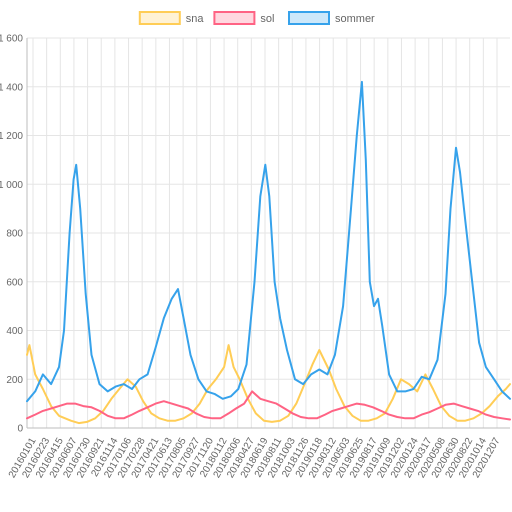 This screenshot has width=512, height=512. What do you see at coordinates (267, 19) in the screenshot?
I see `legend-label: sol` at bounding box center [267, 19].